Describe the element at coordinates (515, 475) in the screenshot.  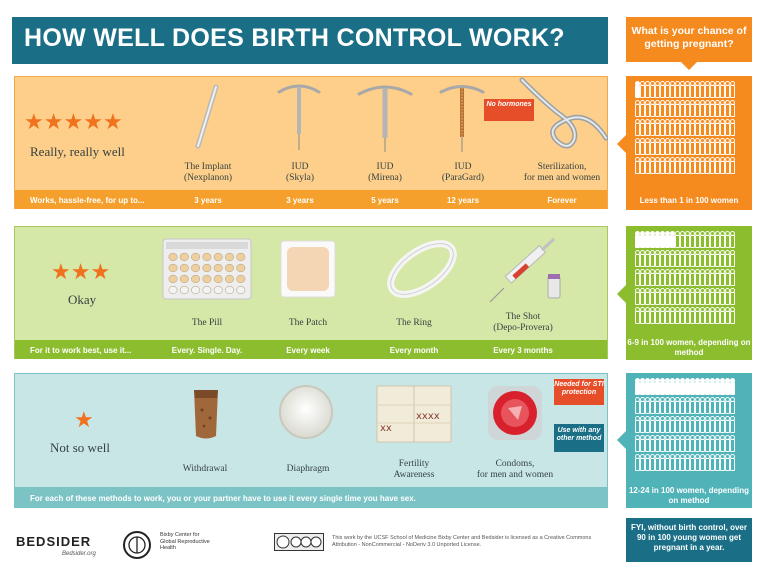
I see `method-sub: for men and women` at that location.